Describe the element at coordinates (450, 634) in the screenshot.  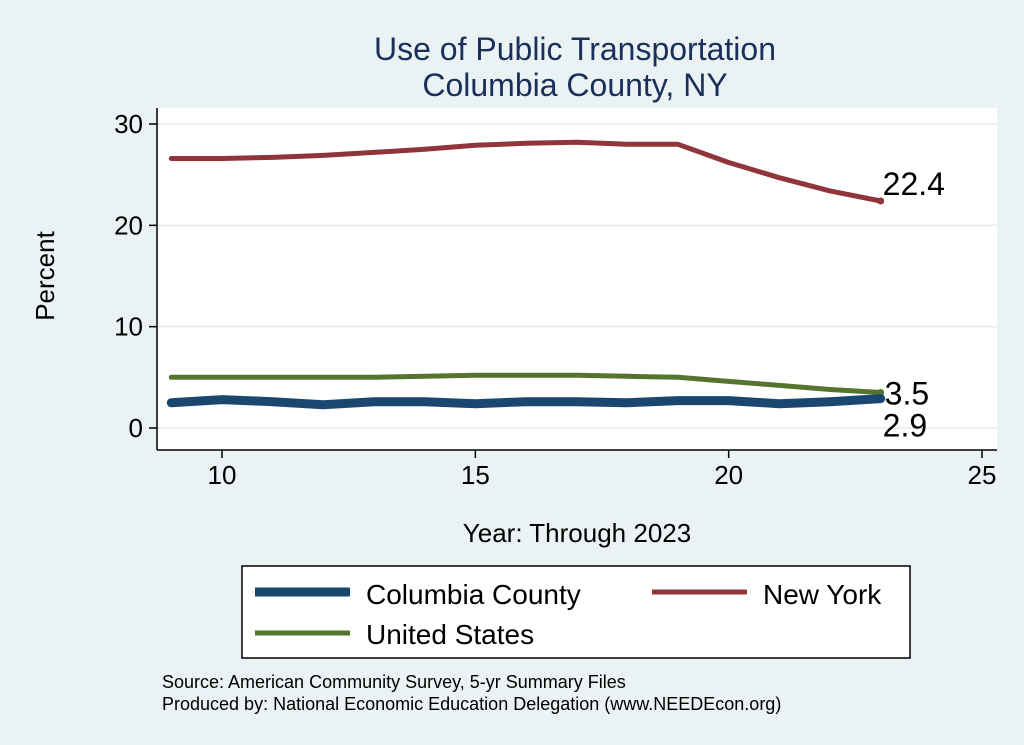
I see `legend-label-united-states: United States` at that location.